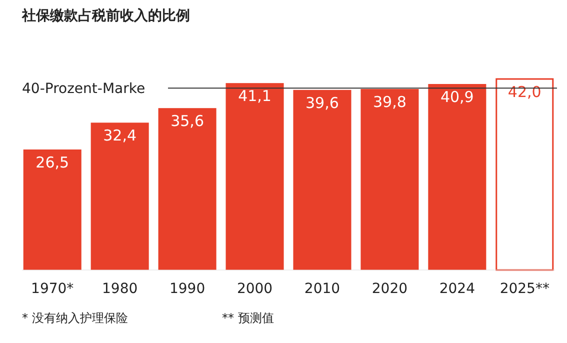 The width and height of the screenshot is (567, 343). What do you see at coordinates (120, 135) in the screenshot?
I see `data-label: 32,4` at bounding box center [120, 135].